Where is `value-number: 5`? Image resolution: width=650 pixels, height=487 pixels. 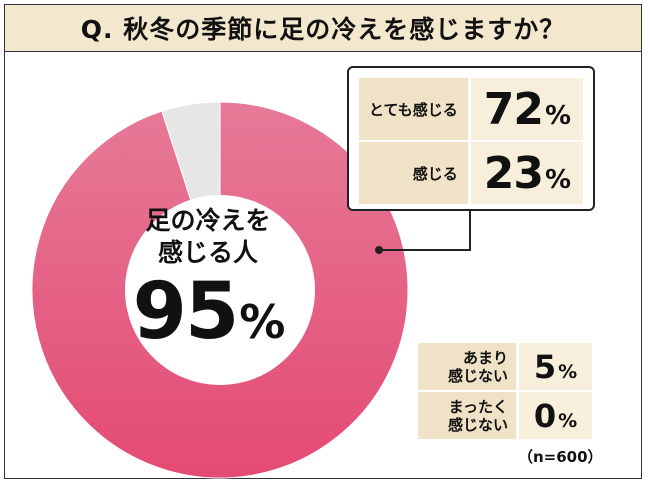
value-number: 5 is located at coordinates (545, 366).